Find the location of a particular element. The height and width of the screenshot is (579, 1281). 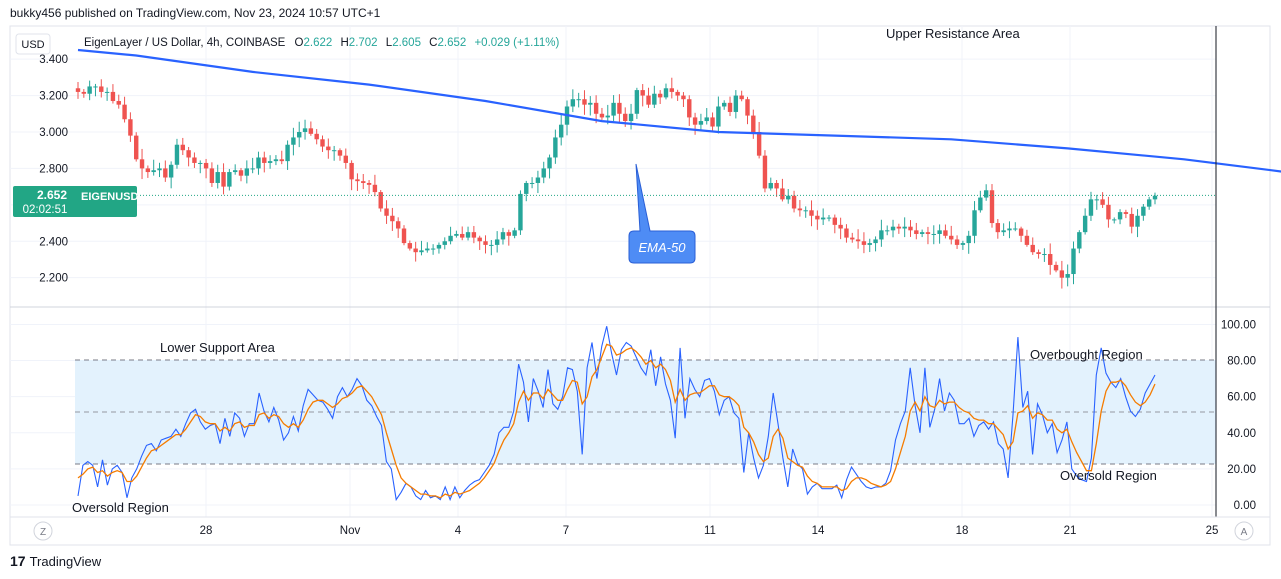

time-tick-label: Nov is located at coordinates (350, 531).